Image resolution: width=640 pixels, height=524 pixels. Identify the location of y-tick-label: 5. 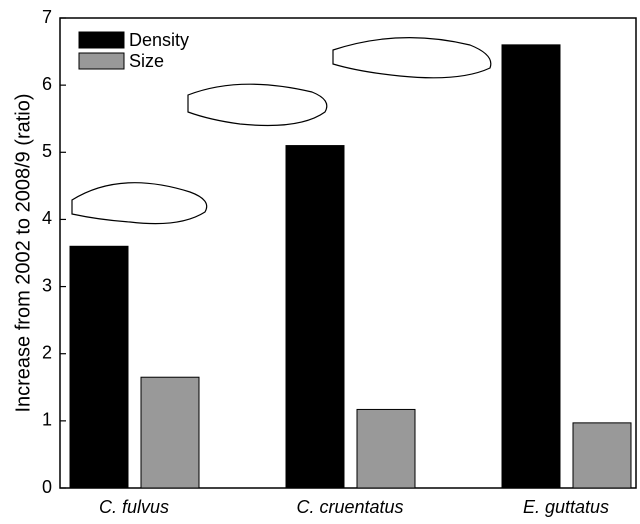
(47, 151).